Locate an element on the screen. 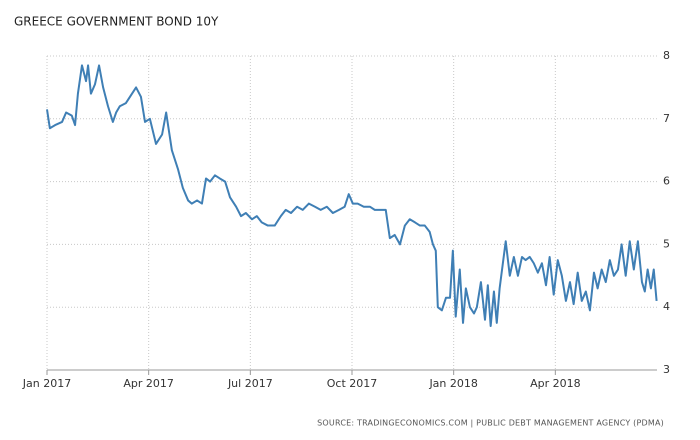 The image size is (700, 440). y-tick-label: 6 is located at coordinates (666, 181).